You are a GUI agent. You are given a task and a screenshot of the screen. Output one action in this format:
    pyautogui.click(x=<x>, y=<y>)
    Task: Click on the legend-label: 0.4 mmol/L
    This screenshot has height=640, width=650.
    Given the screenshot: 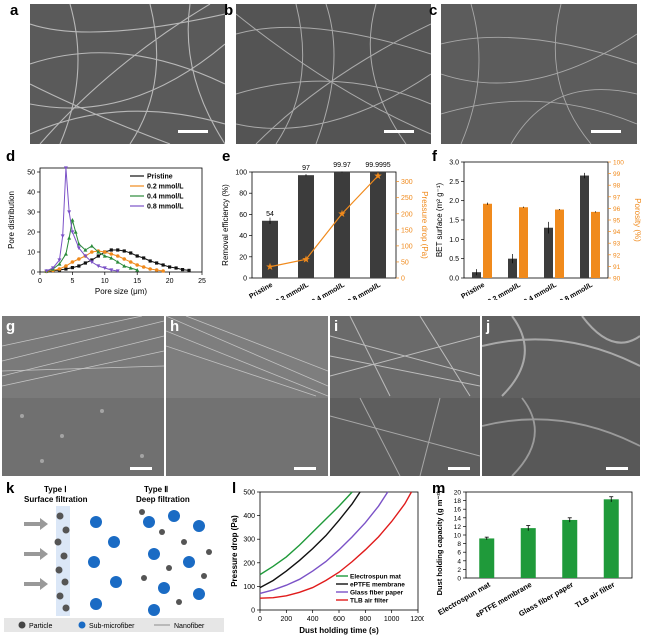 What is the action you would take?
    pyautogui.click(x=165, y=197)
    